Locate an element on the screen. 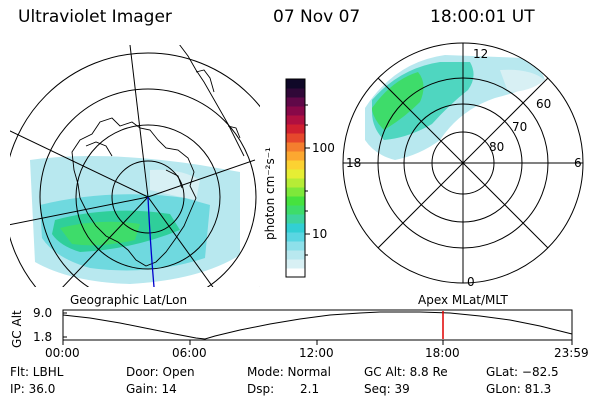 The image size is (600, 400). mlt-label-6: 6 is located at coordinates (578, 163).